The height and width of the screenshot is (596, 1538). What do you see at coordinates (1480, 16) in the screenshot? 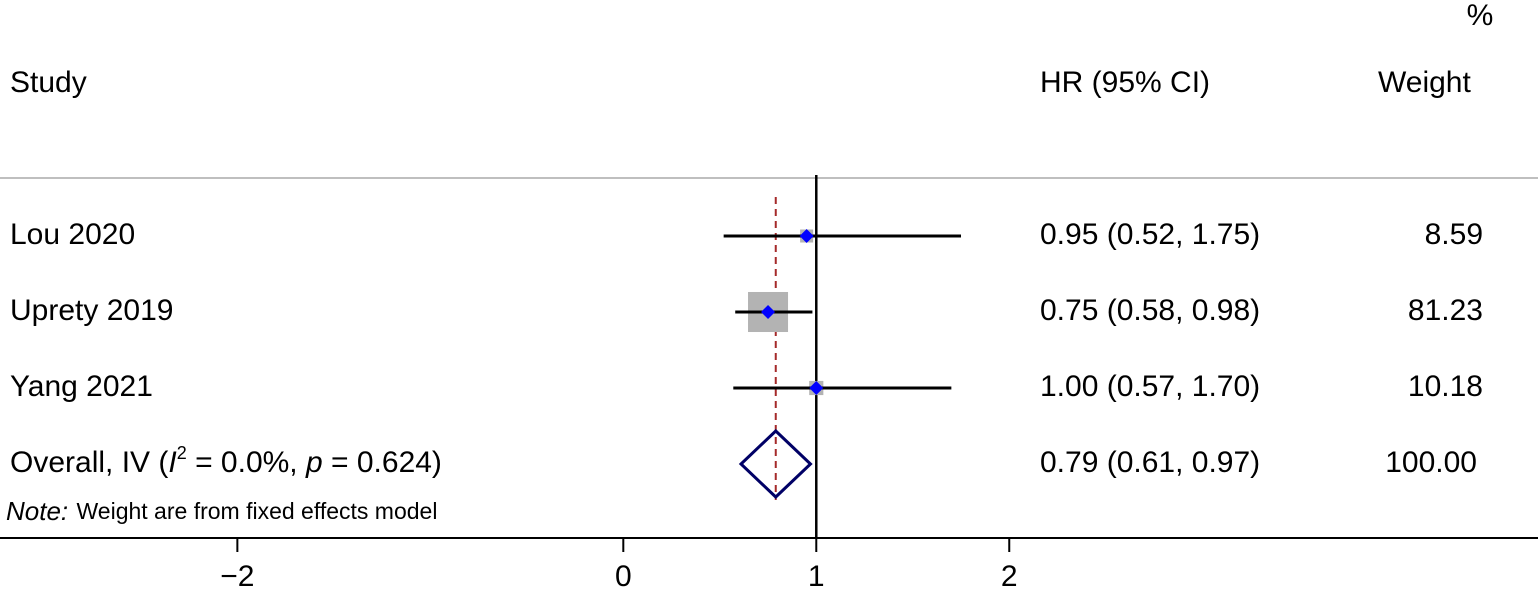
I see `weight-unit-header: %` at bounding box center [1480, 16].